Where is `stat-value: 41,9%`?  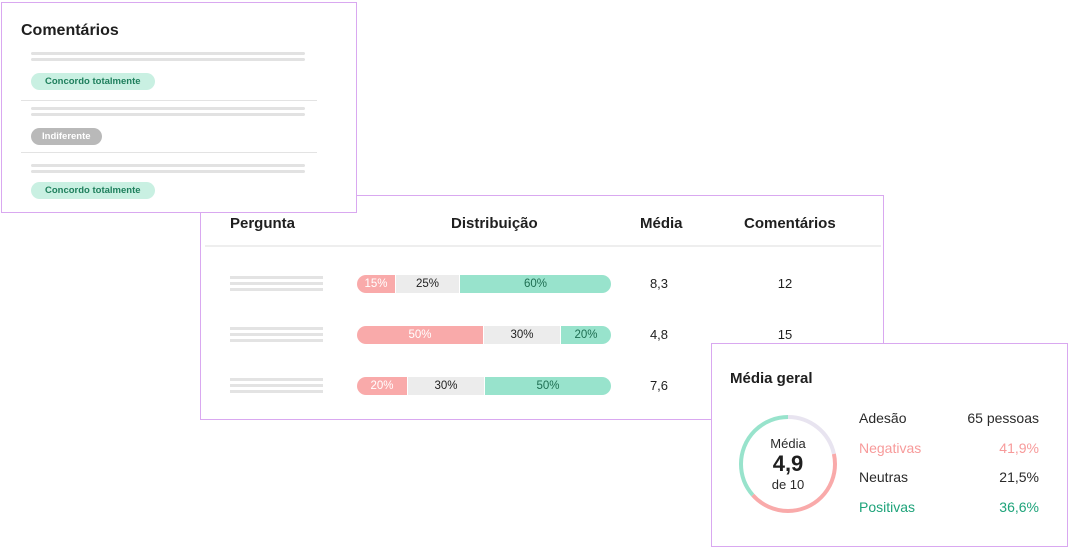 stat-value: 41,9% is located at coordinates (1019, 448).